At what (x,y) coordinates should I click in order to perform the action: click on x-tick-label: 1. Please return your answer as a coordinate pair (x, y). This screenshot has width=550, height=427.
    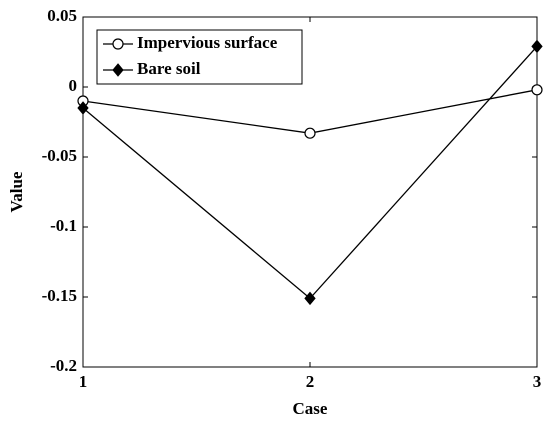
    Looking at the image, I should click on (83, 381).